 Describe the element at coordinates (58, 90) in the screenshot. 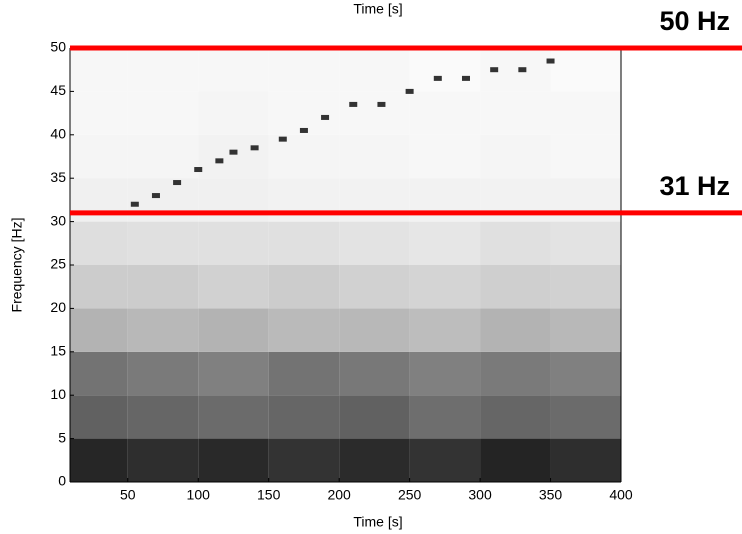

I see `y-tick-label: 45` at that location.